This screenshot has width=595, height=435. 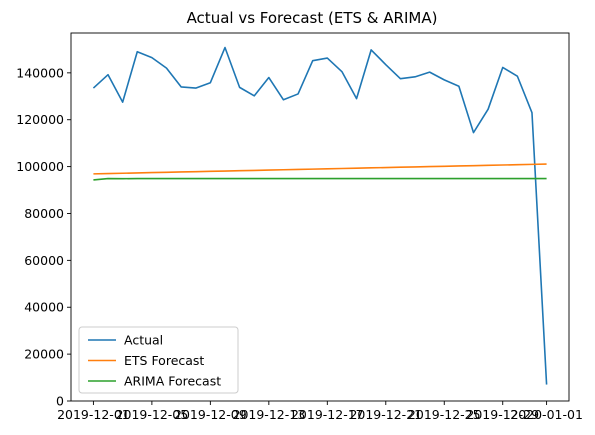 I want to click on y-tick-label: 60000, so click(x=44, y=260).